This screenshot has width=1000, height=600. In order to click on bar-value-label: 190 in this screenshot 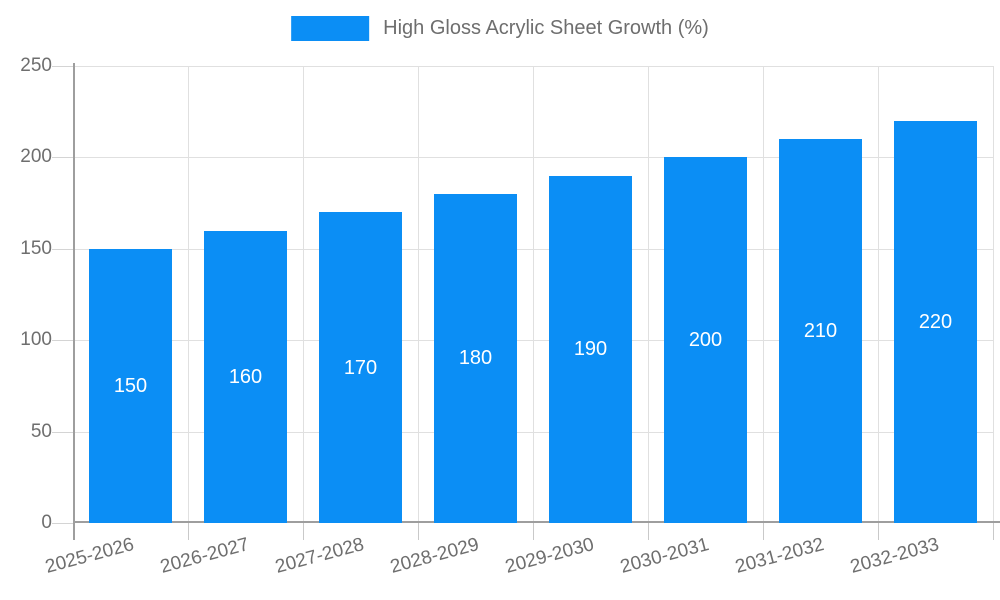, I will do `click(590, 349)`.